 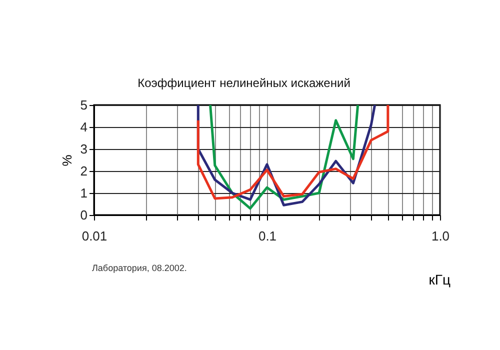 I want to click on x-axis-title: кГц, so click(x=439, y=280).